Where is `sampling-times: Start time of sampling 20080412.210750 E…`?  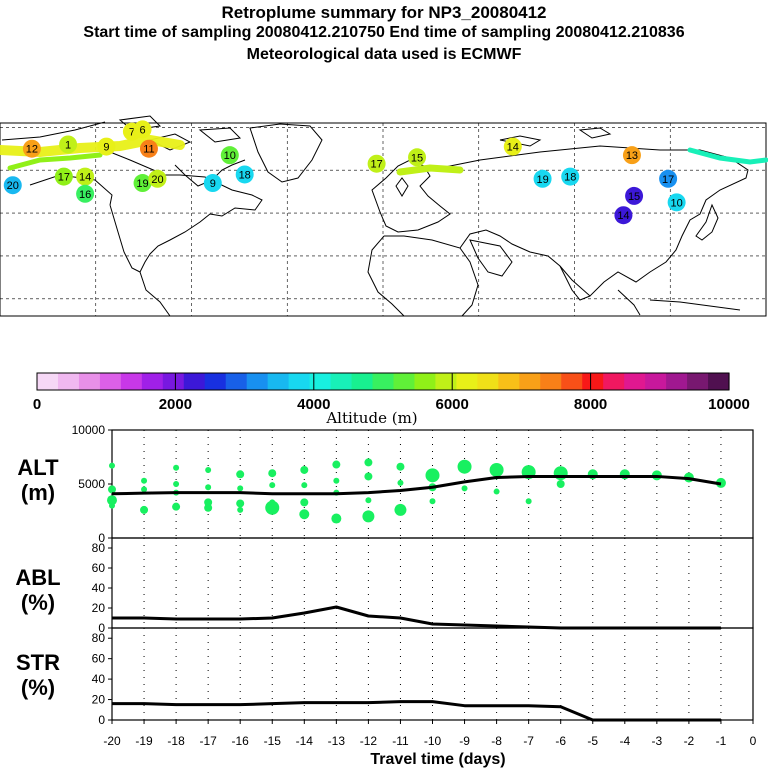
sampling-times: Start time of sampling 20080412.210750 E… is located at coordinates (384, 32).